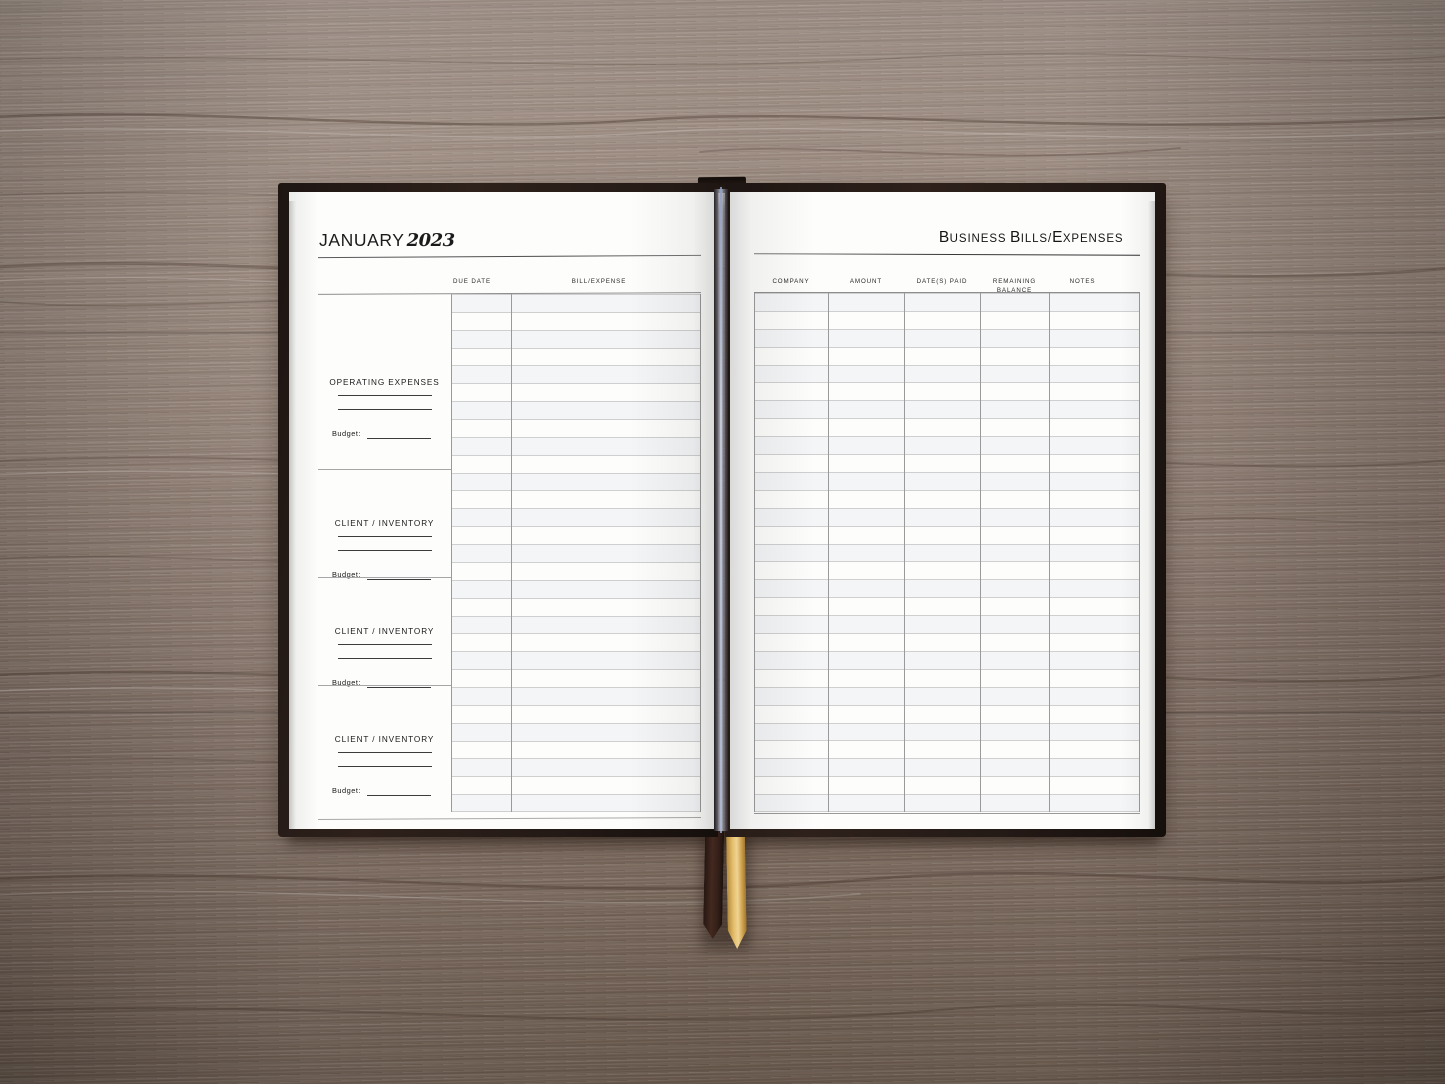  Describe the element at coordinates (904, 552) in the screenshot. I see `grid-vline-amount-dates` at that location.